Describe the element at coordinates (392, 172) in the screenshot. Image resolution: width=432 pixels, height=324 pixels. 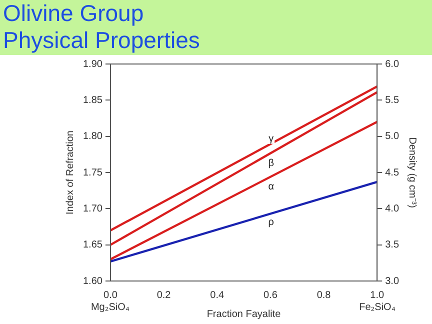
I see `y2-tick-label: 4.5` at that location.